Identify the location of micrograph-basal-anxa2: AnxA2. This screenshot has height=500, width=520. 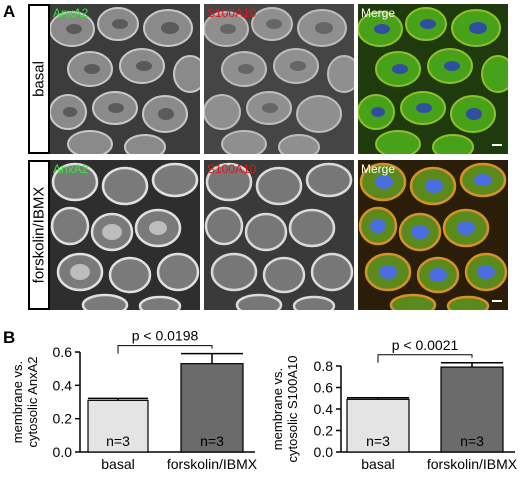
(125, 79).